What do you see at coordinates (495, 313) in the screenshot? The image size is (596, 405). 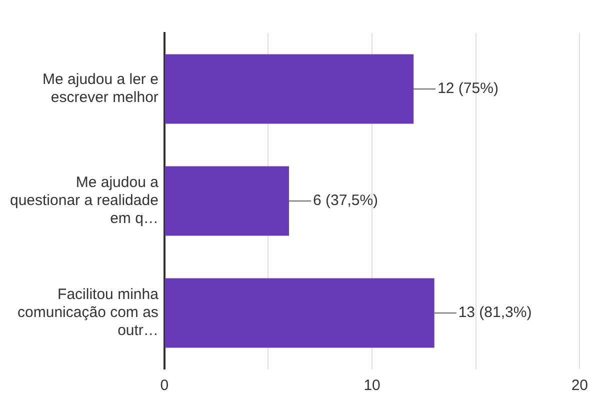 I see `data-label: 13 (81,3%)` at bounding box center [495, 313].